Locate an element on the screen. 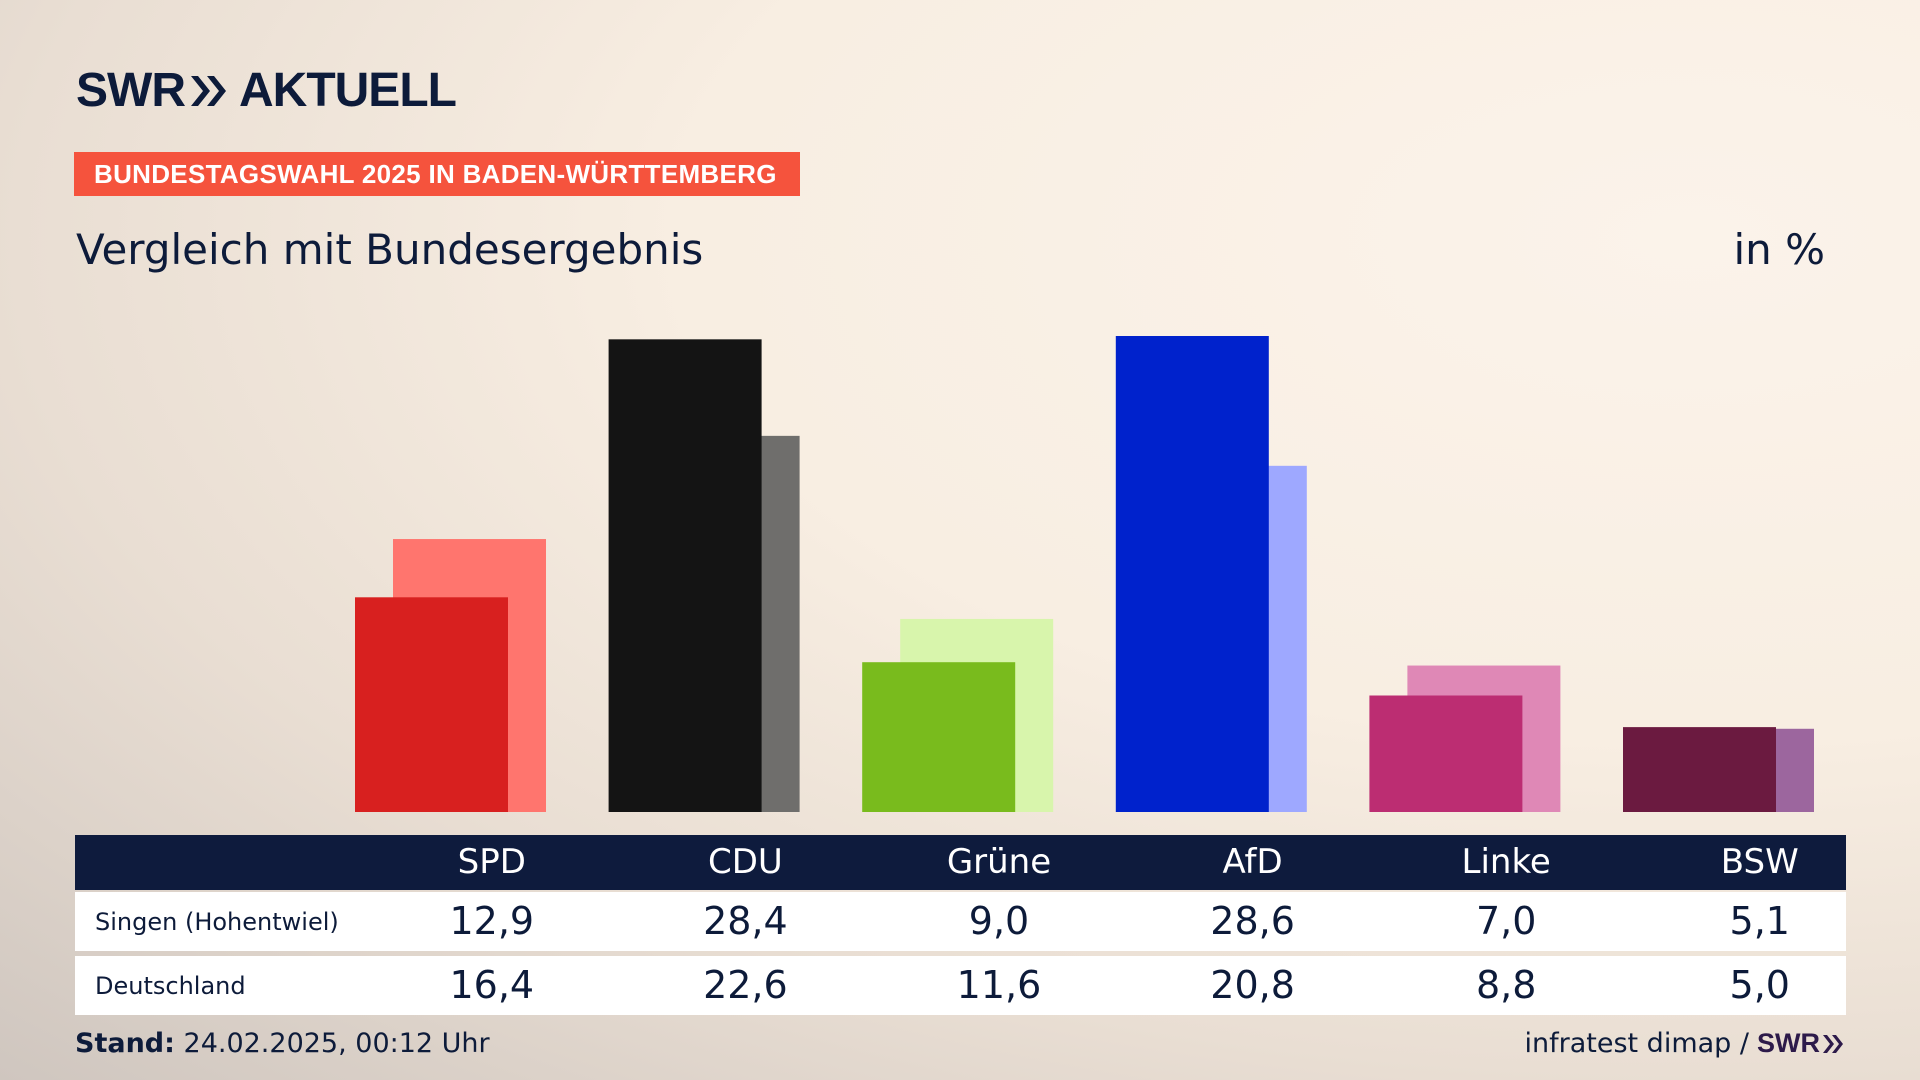  unit-label: in % is located at coordinates (1779, 249).